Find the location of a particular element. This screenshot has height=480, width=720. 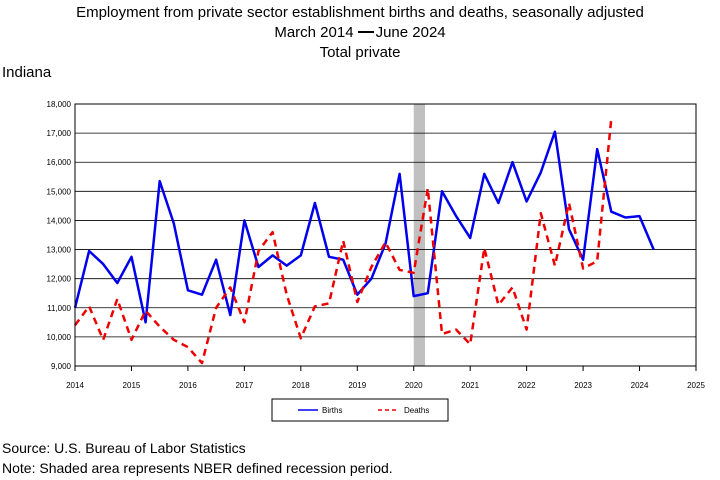

x-tick-label: 2023 is located at coordinates (583, 385).